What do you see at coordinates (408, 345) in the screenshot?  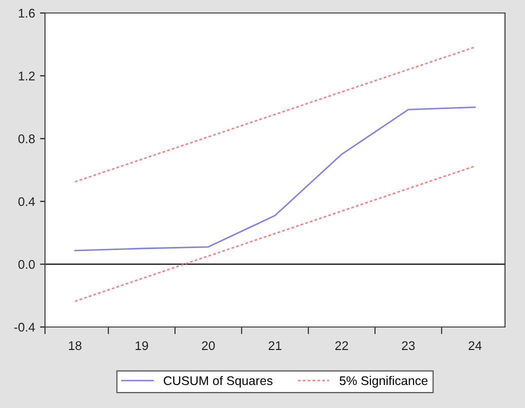 I see `x-tick-label: 23` at bounding box center [408, 345].